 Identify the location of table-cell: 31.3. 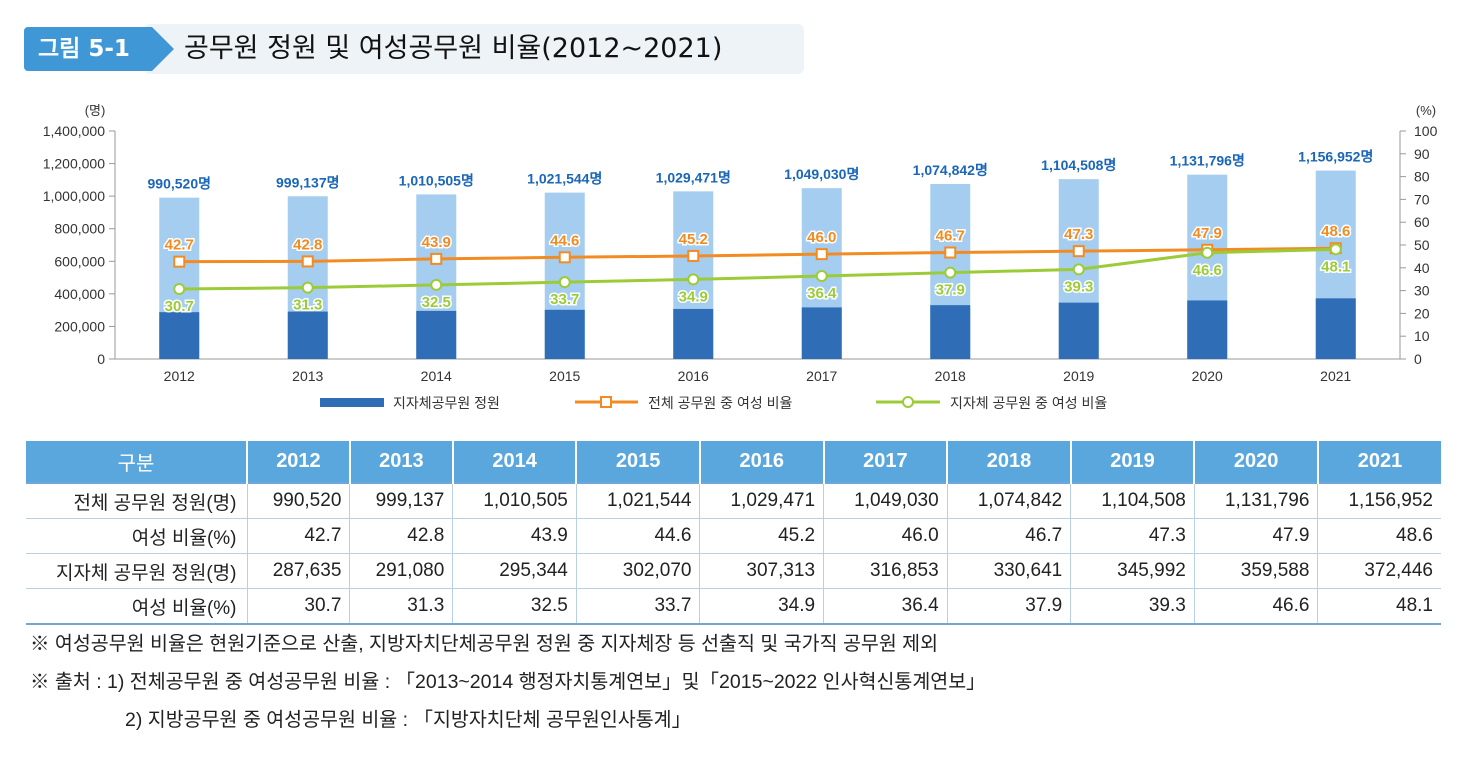
(401, 606).